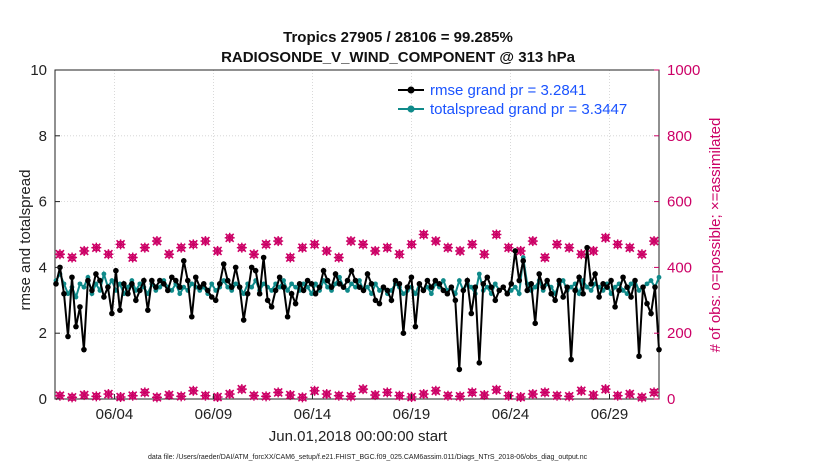 Image resolution: width=830 pixels, height=470 pixels. I want to click on y-axis-right: 0 200 400 600 800 1000, so click(677, 235).